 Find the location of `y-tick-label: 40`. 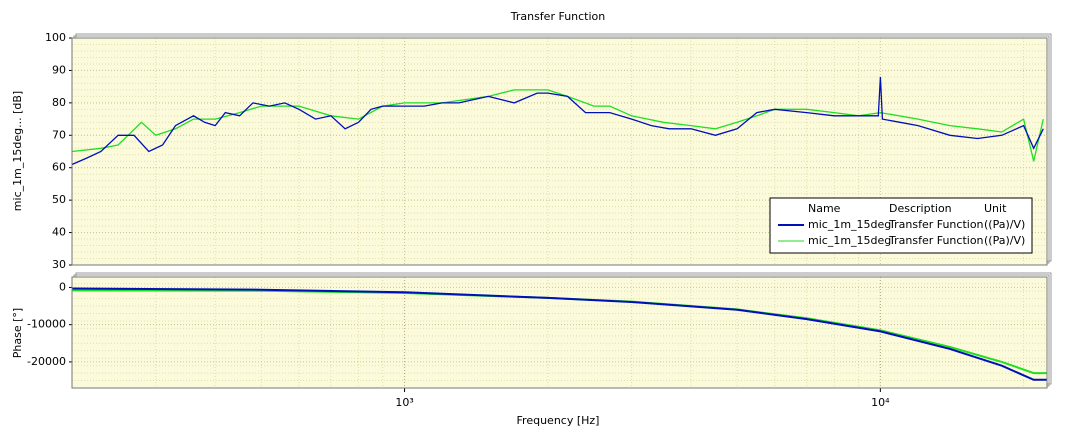

y-tick-label: 40 is located at coordinates (59, 232).